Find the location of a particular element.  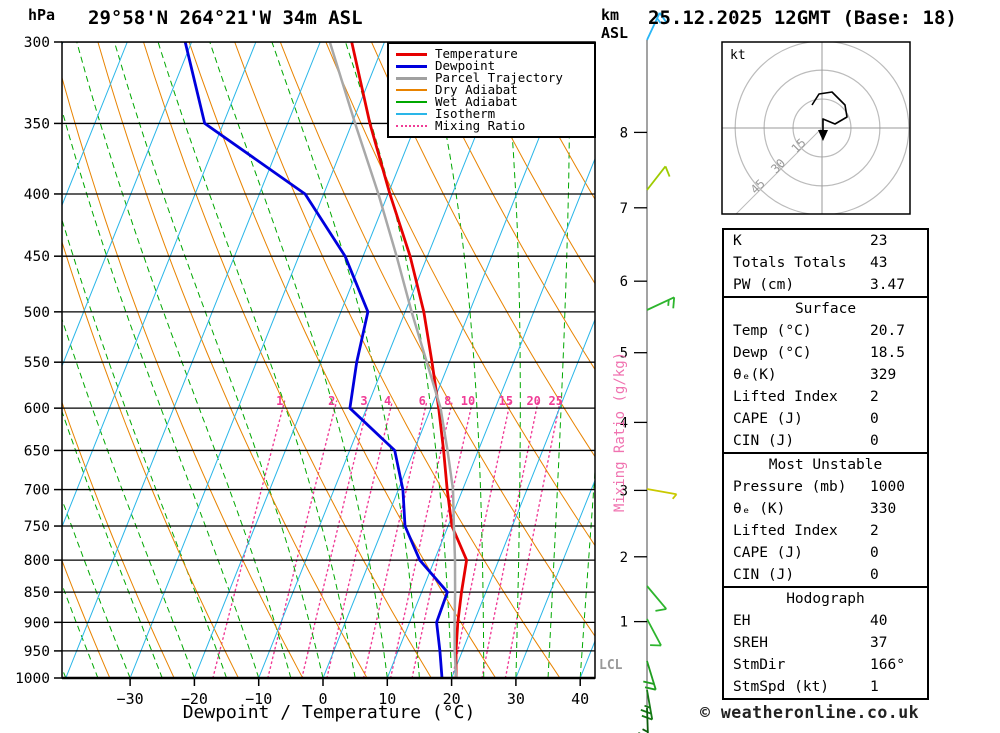

pressure-tick-label: 800 is located at coordinates (37, 561).